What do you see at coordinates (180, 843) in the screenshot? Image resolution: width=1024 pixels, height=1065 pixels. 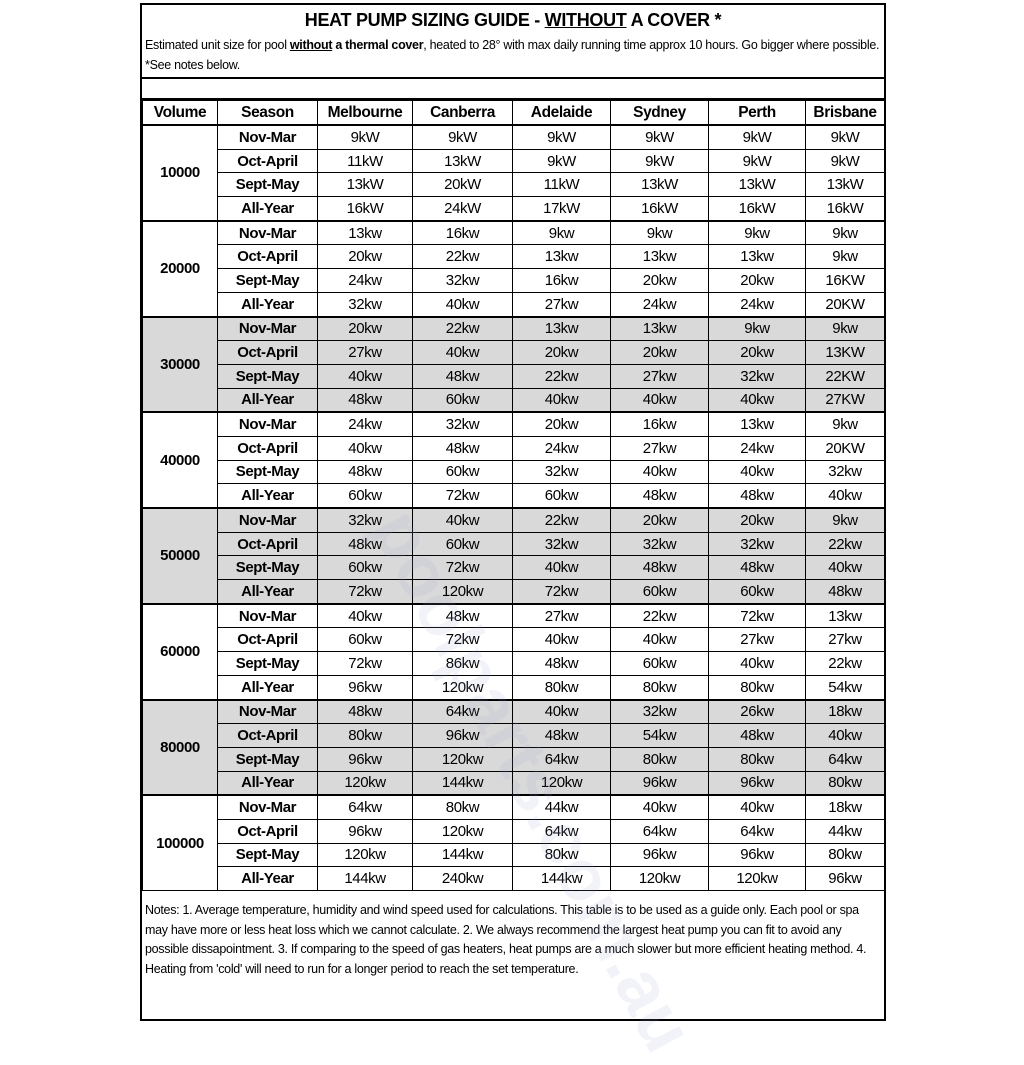 I see `volume-cell: 100000` at bounding box center [180, 843].